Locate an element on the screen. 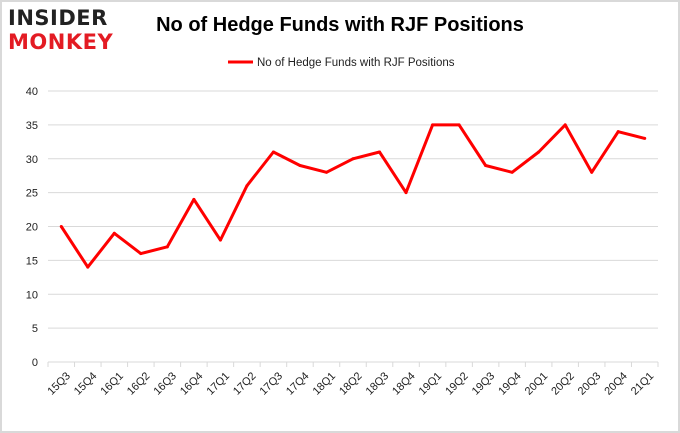  x-tick-label: 19Q4 is located at coordinates (510, 384).